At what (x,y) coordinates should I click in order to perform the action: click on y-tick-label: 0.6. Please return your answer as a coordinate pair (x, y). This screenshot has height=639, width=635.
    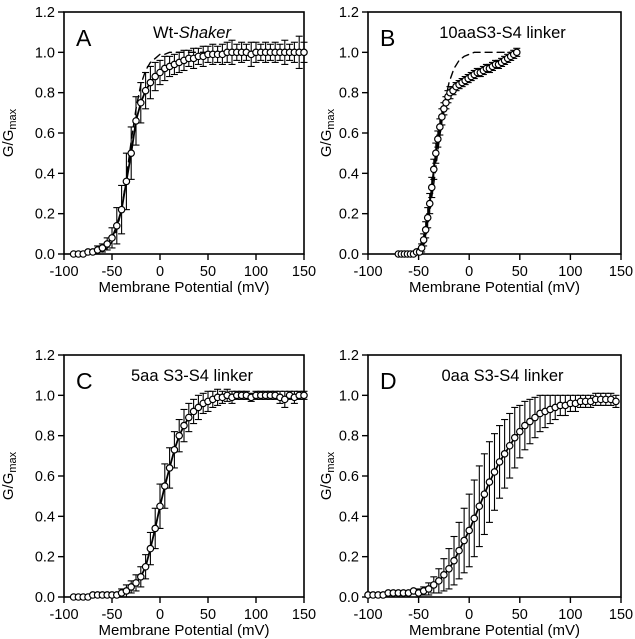
    Looking at the image, I should click on (349, 134).